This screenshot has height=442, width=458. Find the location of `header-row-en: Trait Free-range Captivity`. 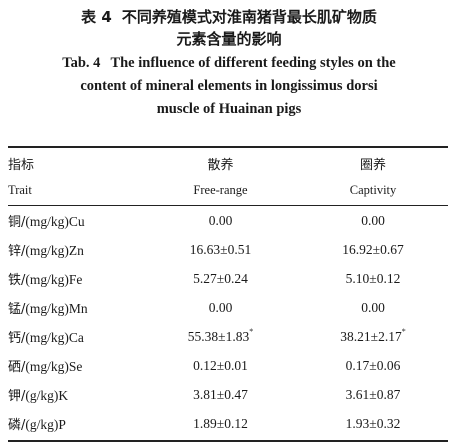

header-row-en: Trait Free-range Captivity is located at coordinates (228, 191).